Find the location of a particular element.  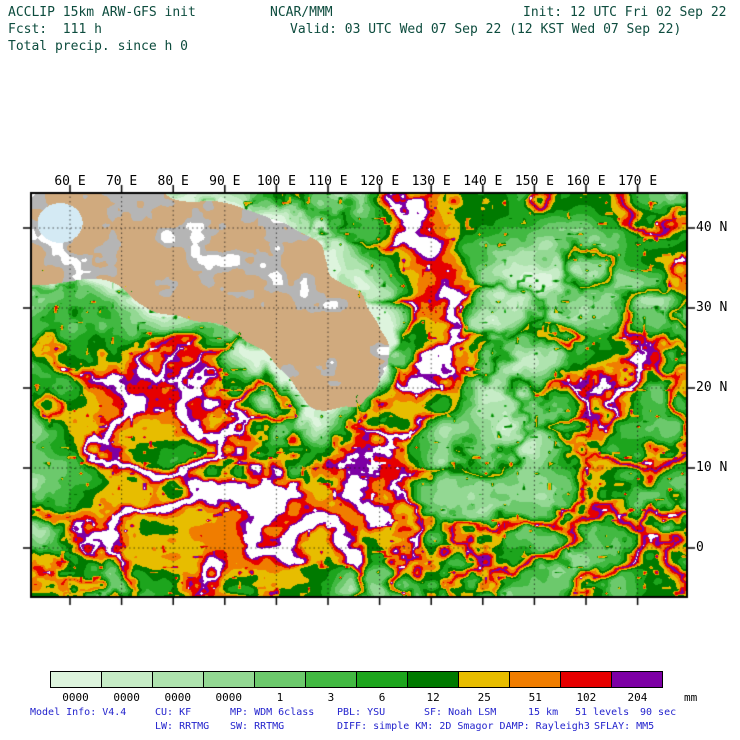

lon-tick-label: 60 E is located at coordinates (70, 181).